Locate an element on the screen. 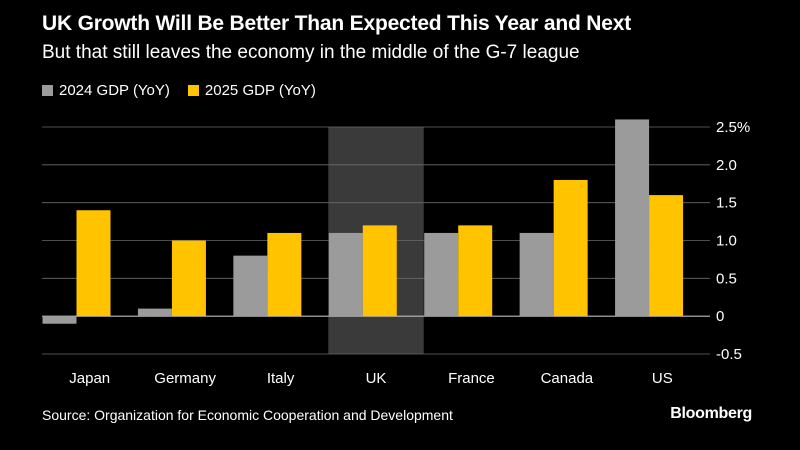 This screenshot has height=450, width=800. y-tick-label: -0.5 is located at coordinates (729, 354).